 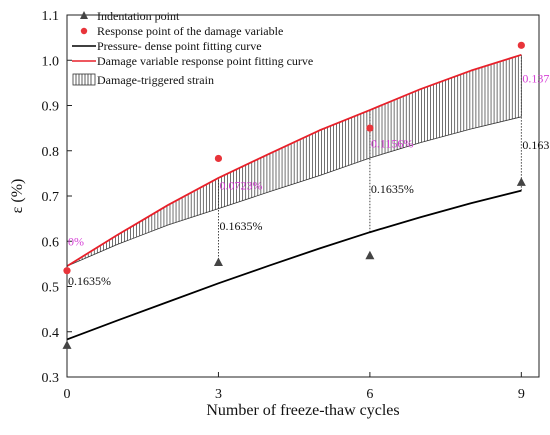 What do you see at coordinates (392, 144) in the screenshot?
I see `annotation-label: 0.1156%` at bounding box center [392, 144].